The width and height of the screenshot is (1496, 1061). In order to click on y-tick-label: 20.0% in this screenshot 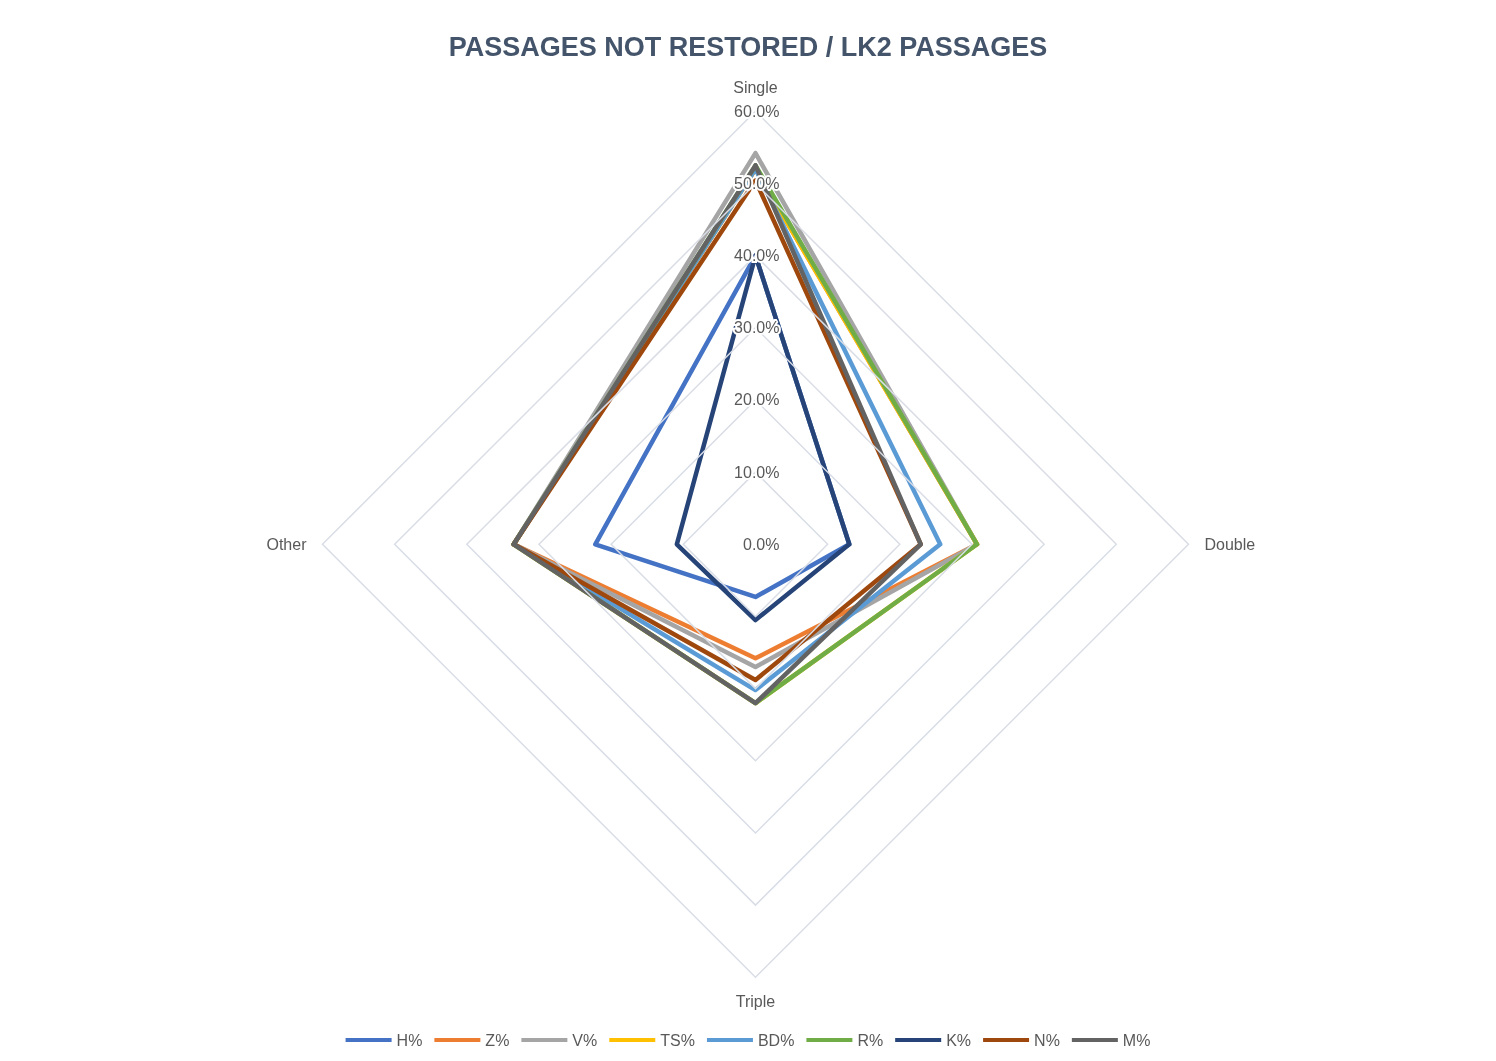, I will do `click(757, 400)`.